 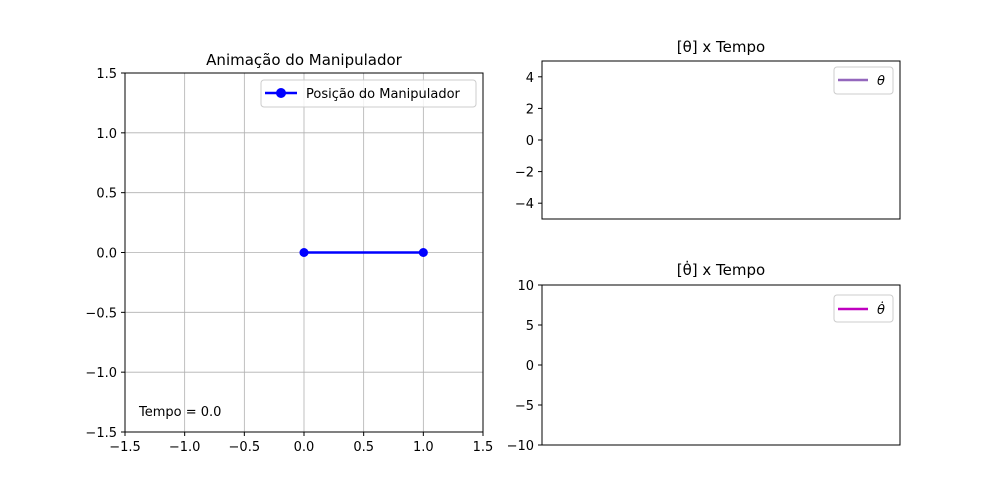 I want to click on x-tick-label: 0.0, so click(x=304, y=447).